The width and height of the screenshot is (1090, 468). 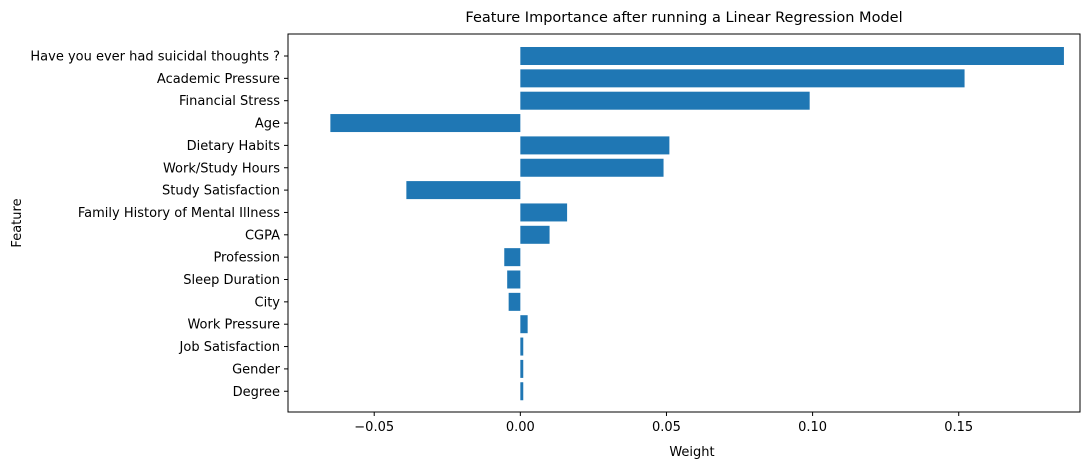 I want to click on x-tick-label: 0.15, so click(x=958, y=427).